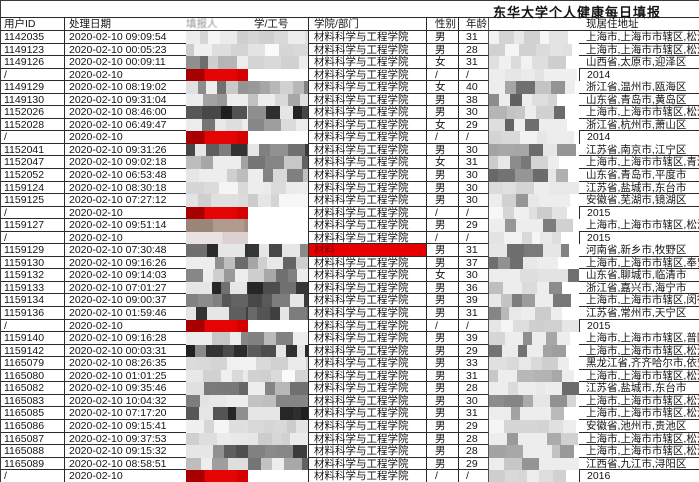 The image size is (699, 482). What do you see at coordinates (473, 401) in the screenshot?
I see `cell-age: 30` at bounding box center [473, 401].